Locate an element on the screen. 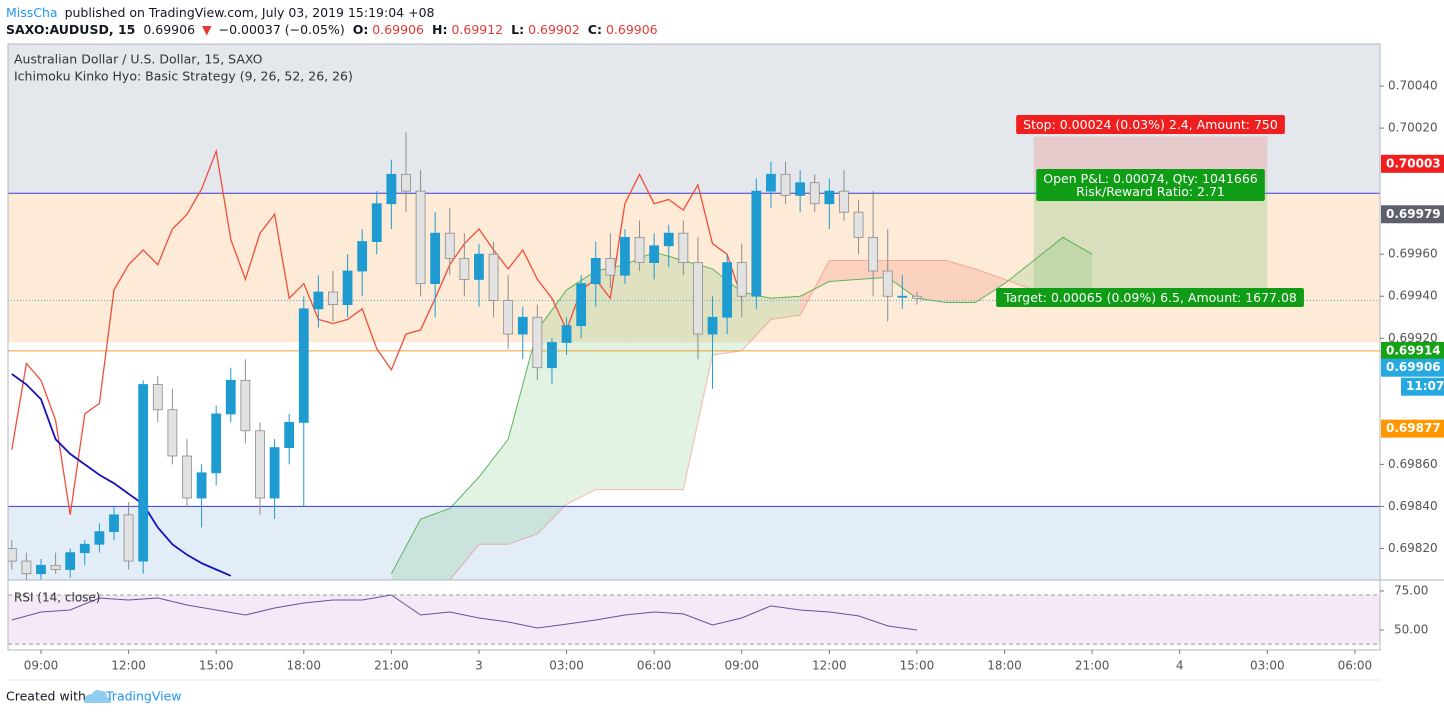  price-tag-label: 0.69906 is located at coordinates (1413, 367).